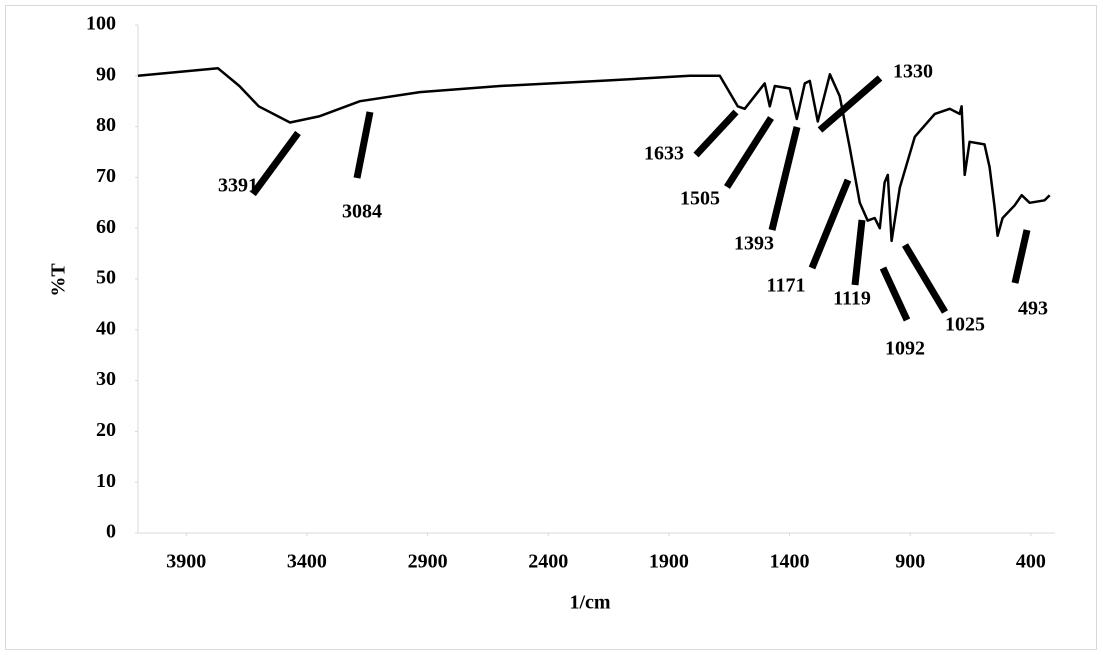  Describe the element at coordinates (664, 154) in the screenshot. I see `peak-label: 1633` at that location.